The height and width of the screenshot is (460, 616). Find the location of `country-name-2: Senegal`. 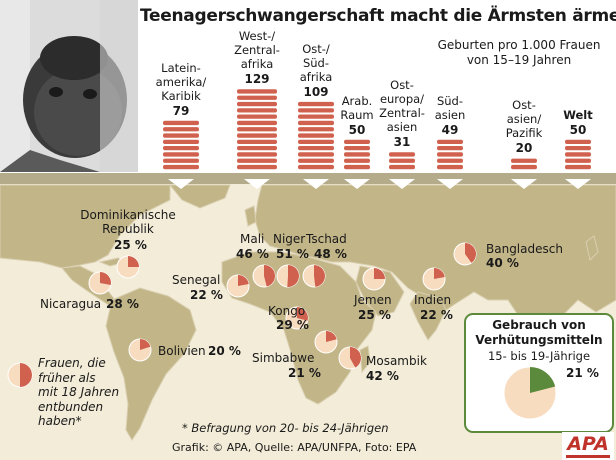

country-name-2: Senegal is located at coordinates (196, 280).